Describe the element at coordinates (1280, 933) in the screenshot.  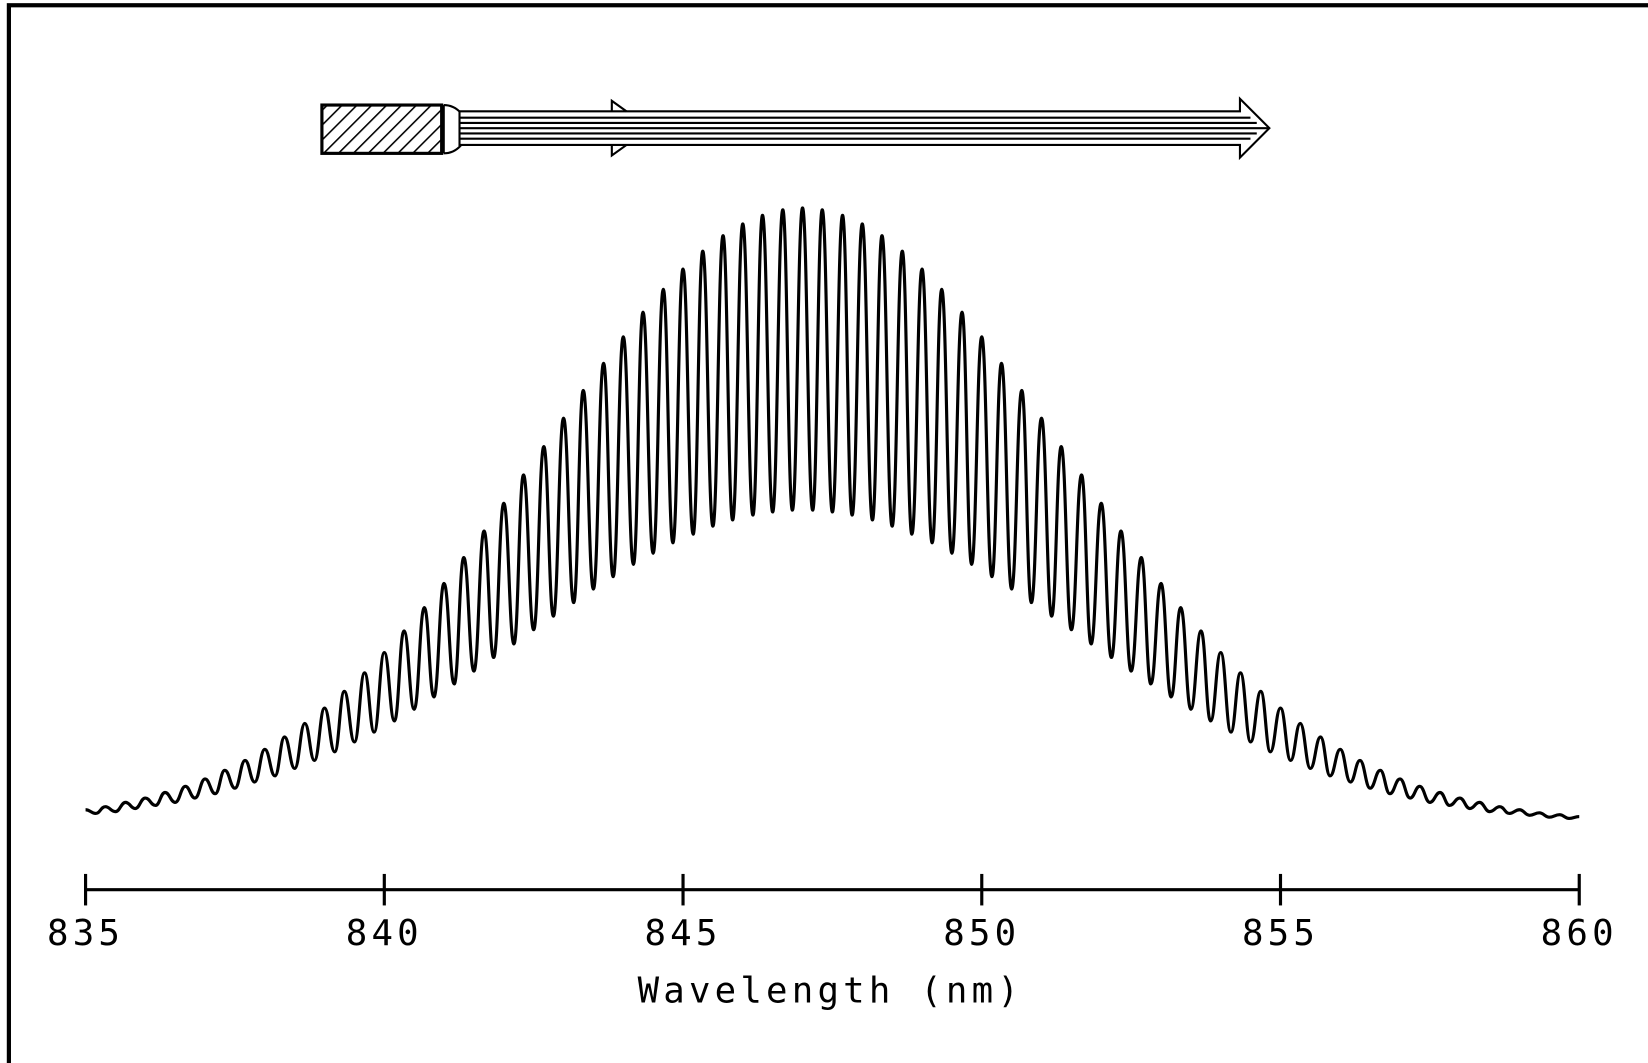
I see `x-tick-label: 855` at that location.